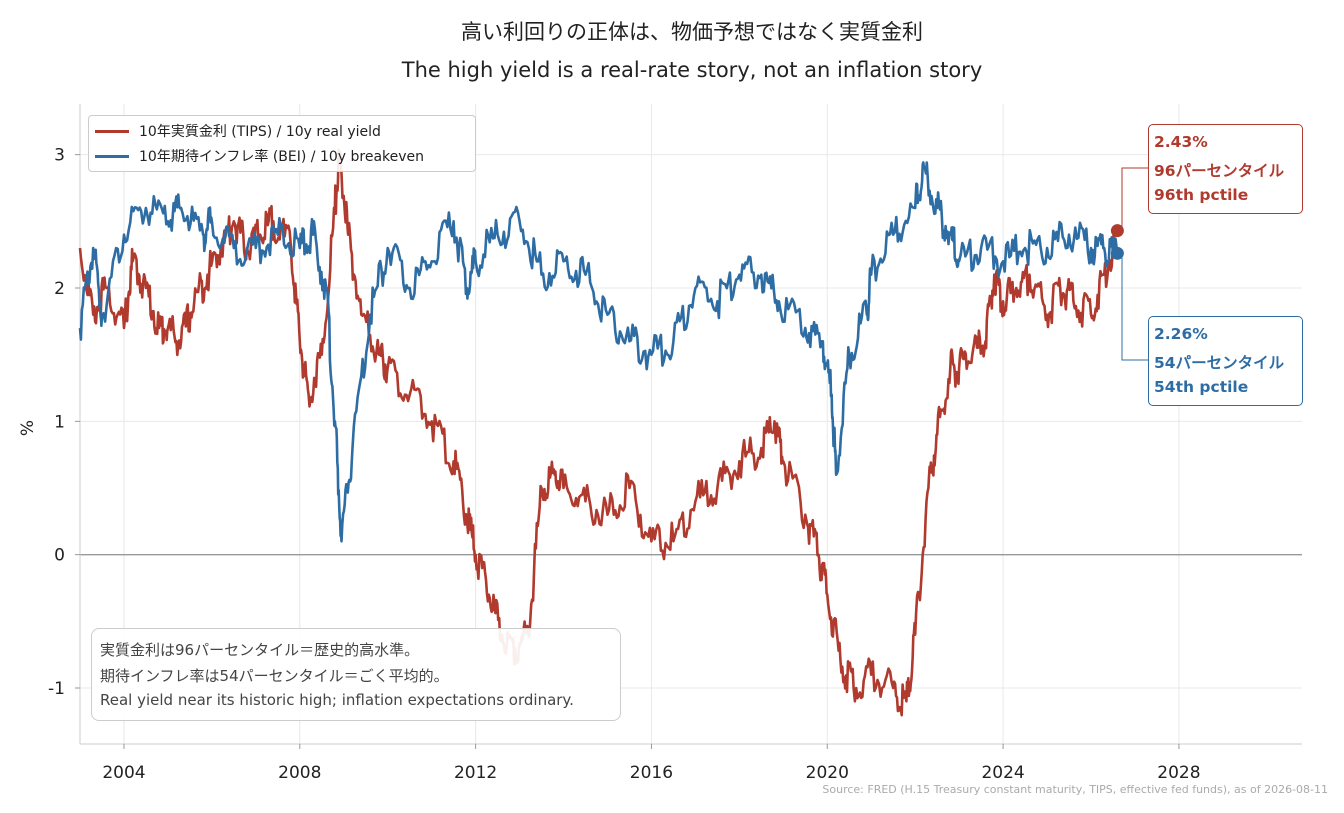 This screenshot has height=813, width=1344. What do you see at coordinates (1181, 334) in the screenshot?
I see `callout-breakeven-value: 2.26%` at bounding box center [1181, 334].